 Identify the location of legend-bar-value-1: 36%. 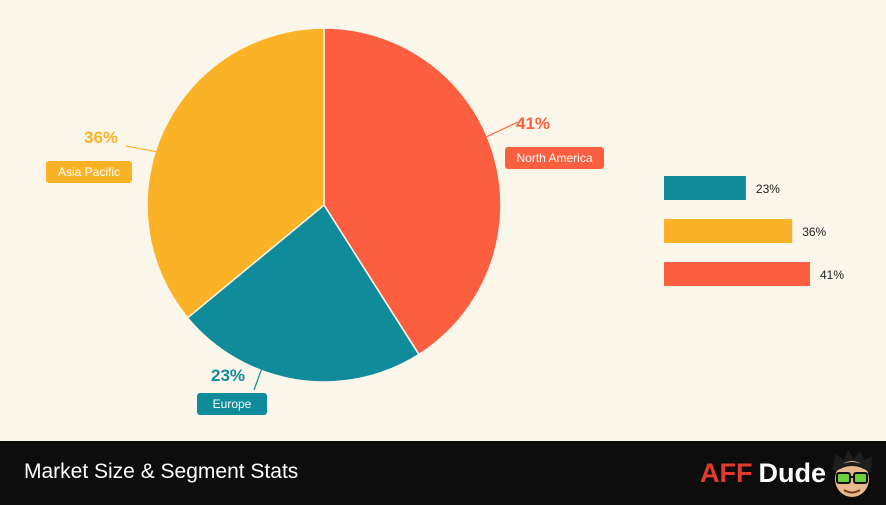
(814, 232).